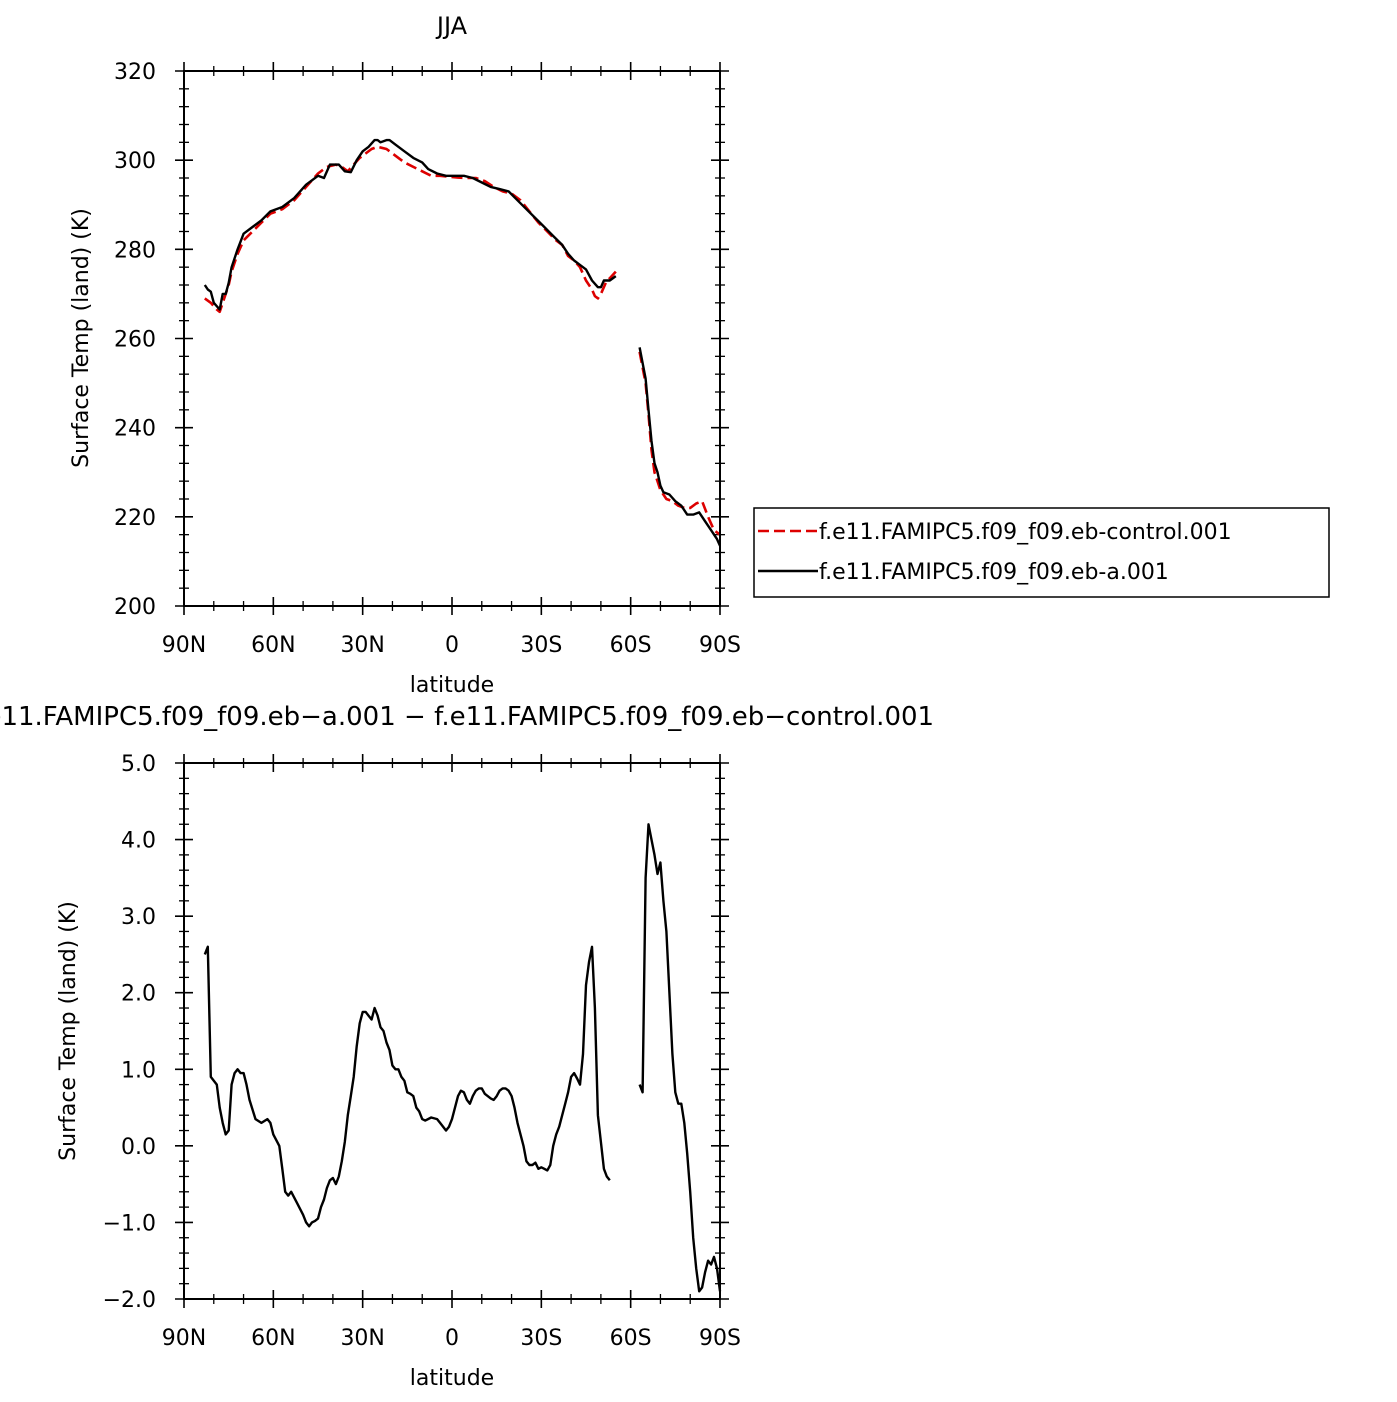 The height and width of the screenshot is (1402, 1397). Describe the element at coordinates (720, 1338) in the screenshot. I see `bottom-x-tick-label: 90S` at that location.